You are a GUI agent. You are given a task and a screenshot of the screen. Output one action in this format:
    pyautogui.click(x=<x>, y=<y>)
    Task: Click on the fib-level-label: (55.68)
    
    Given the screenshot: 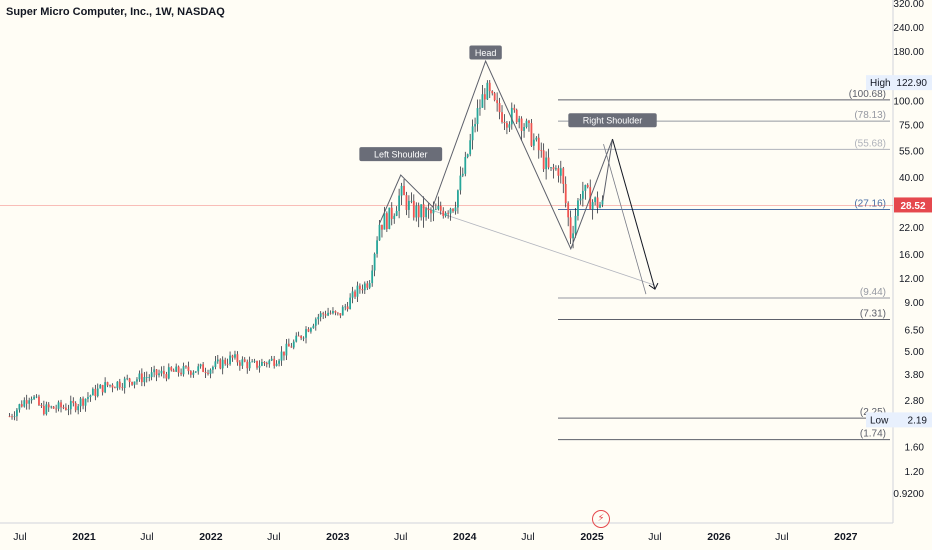 What is the action you would take?
    pyautogui.click(x=870, y=143)
    